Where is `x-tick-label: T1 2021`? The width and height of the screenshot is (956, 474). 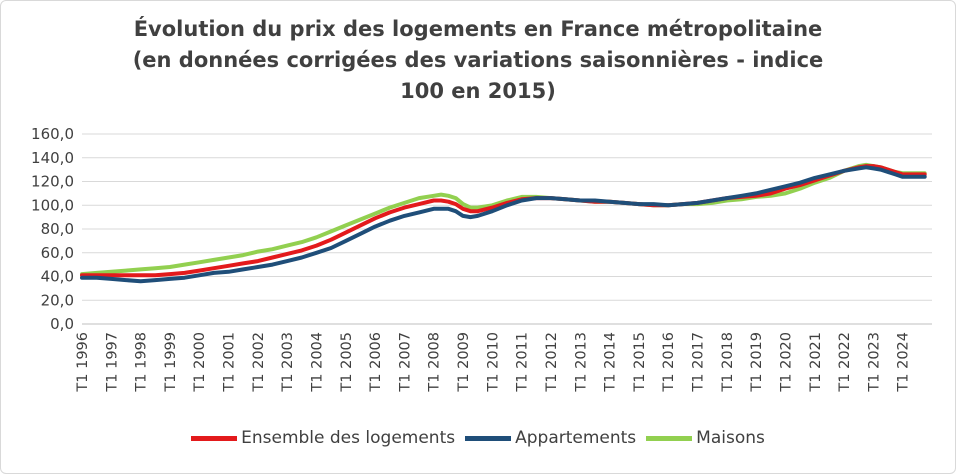
x-tick-label: T1 2021 is located at coordinates (816, 362).